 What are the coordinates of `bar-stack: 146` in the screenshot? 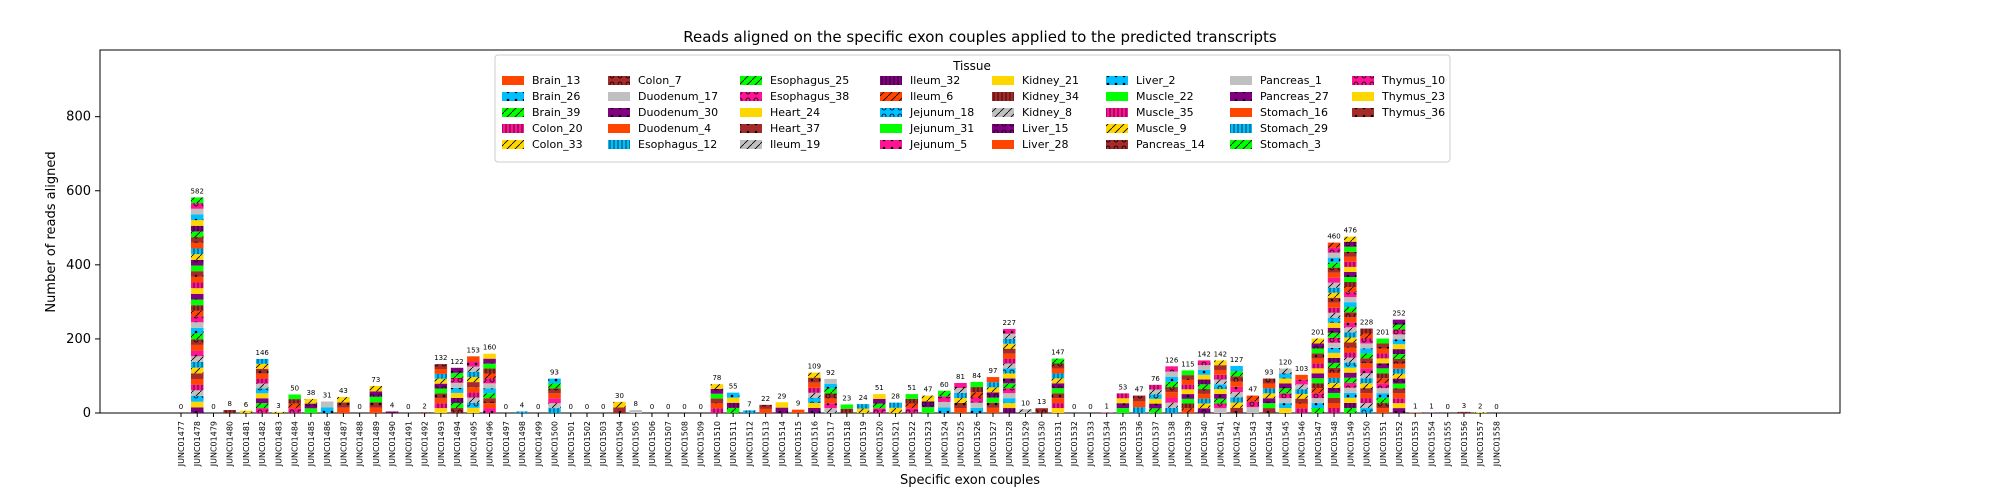 It's located at (262, 381).